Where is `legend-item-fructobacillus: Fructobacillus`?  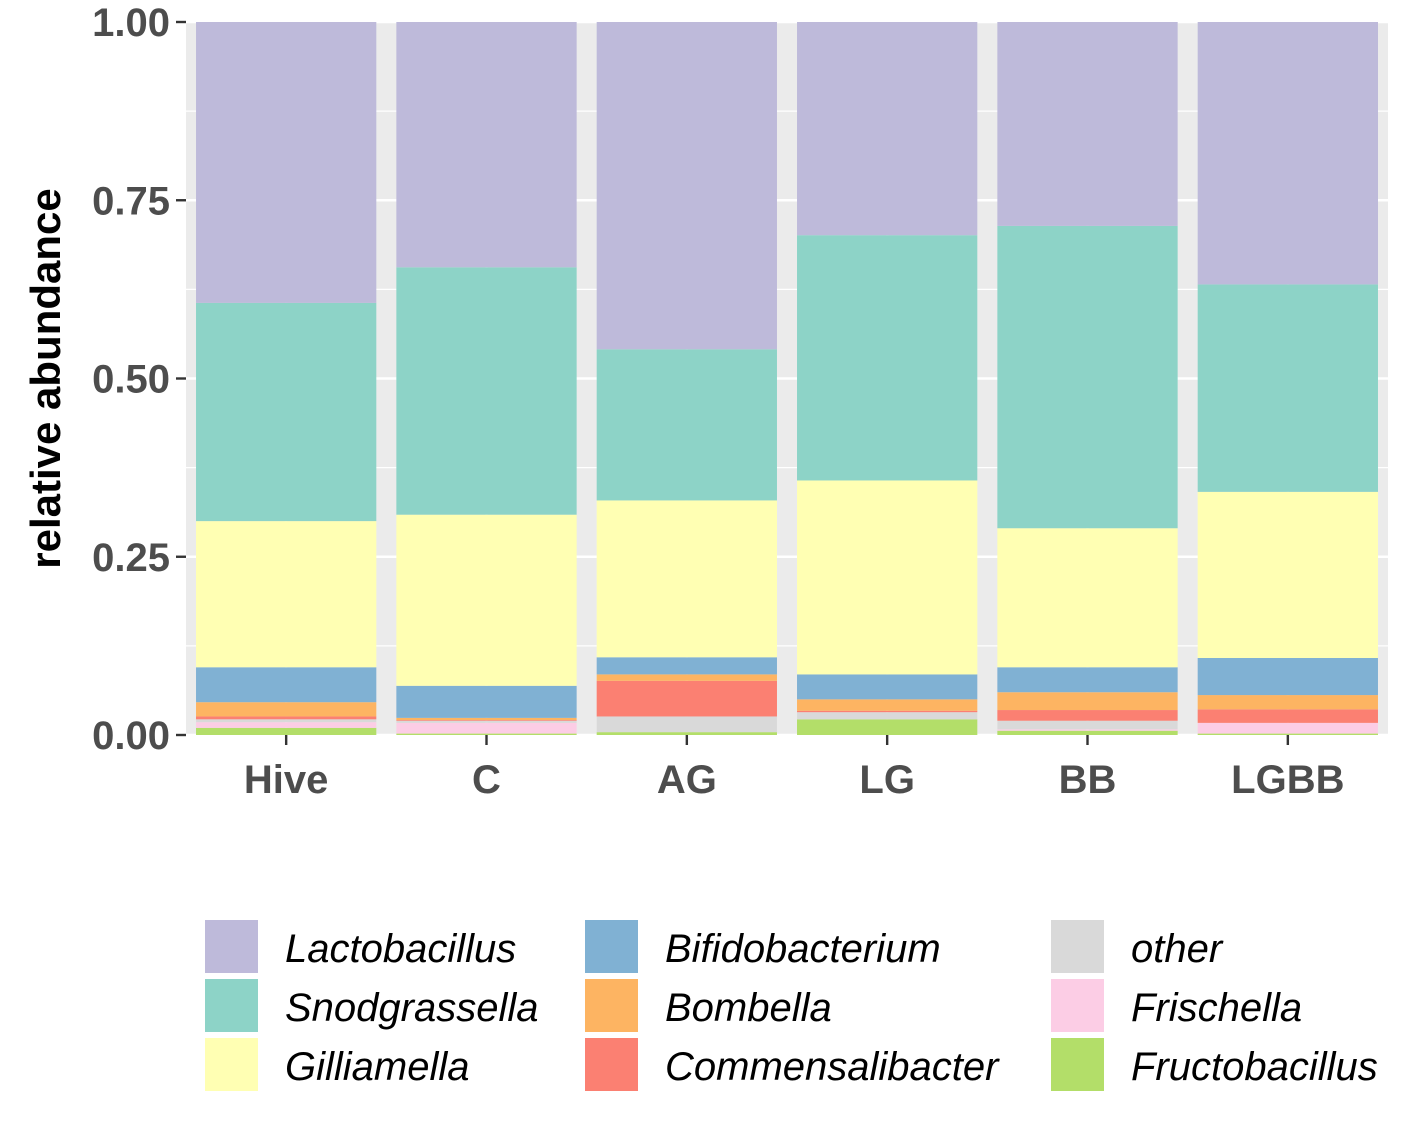
legend-item-fructobacillus: Fructobacillus is located at coordinates (1214, 1064).